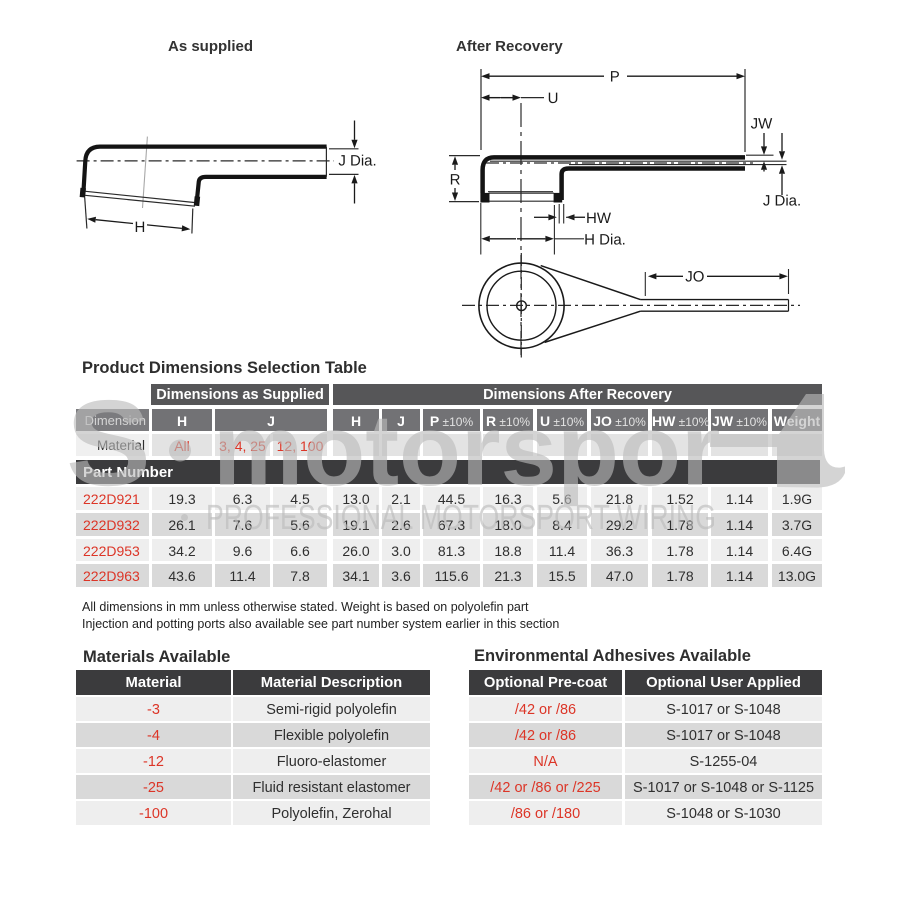 The height and width of the screenshot is (900, 900). Describe the element at coordinates (615, 77) in the screenshot. I see `svg-text: P` at that location.